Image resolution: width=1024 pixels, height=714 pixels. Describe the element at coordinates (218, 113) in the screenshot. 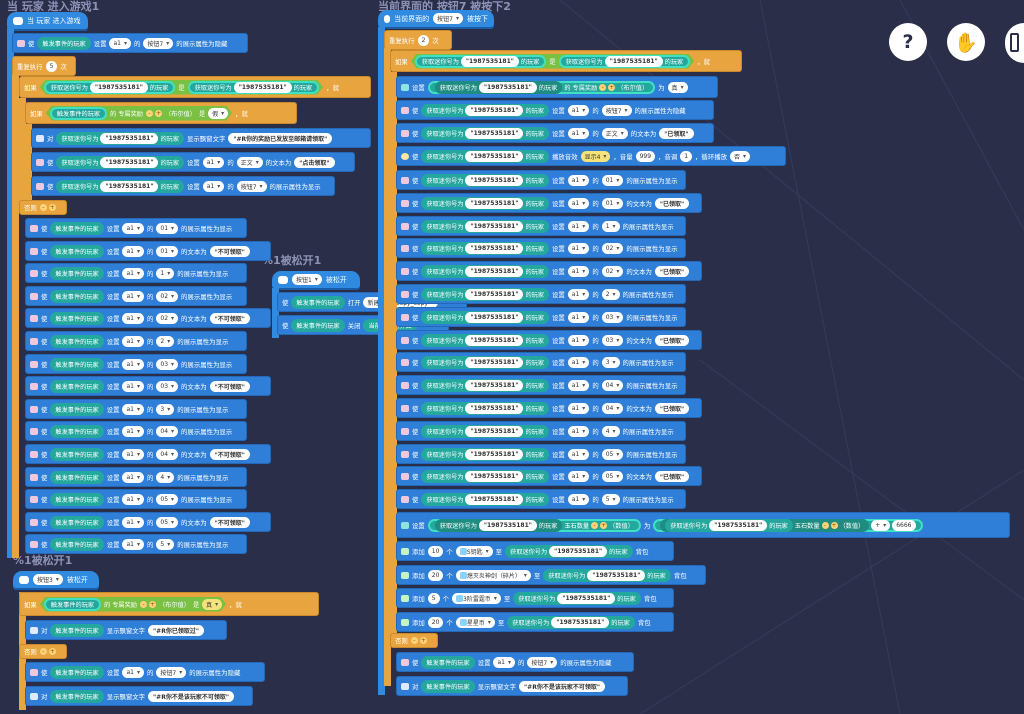

I see `bool-dropdown: 假` at that location.